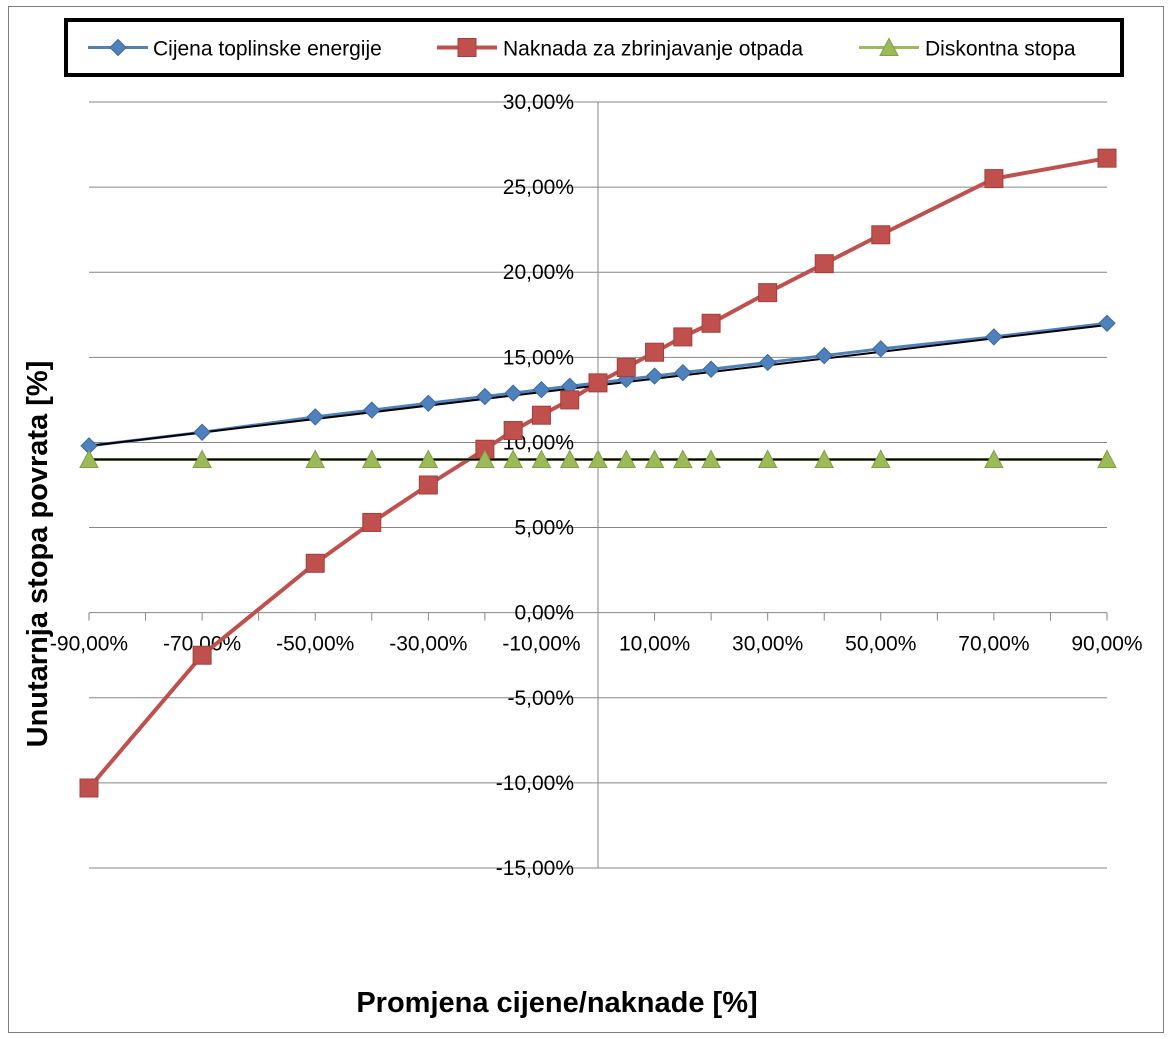 Image resolution: width=1171 pixels, height=1039 pixels. What do you see at coordinates (535, 868) in the screenshot?
I see `y-tick-label: -15,00%` at bounding box center [535, 868].